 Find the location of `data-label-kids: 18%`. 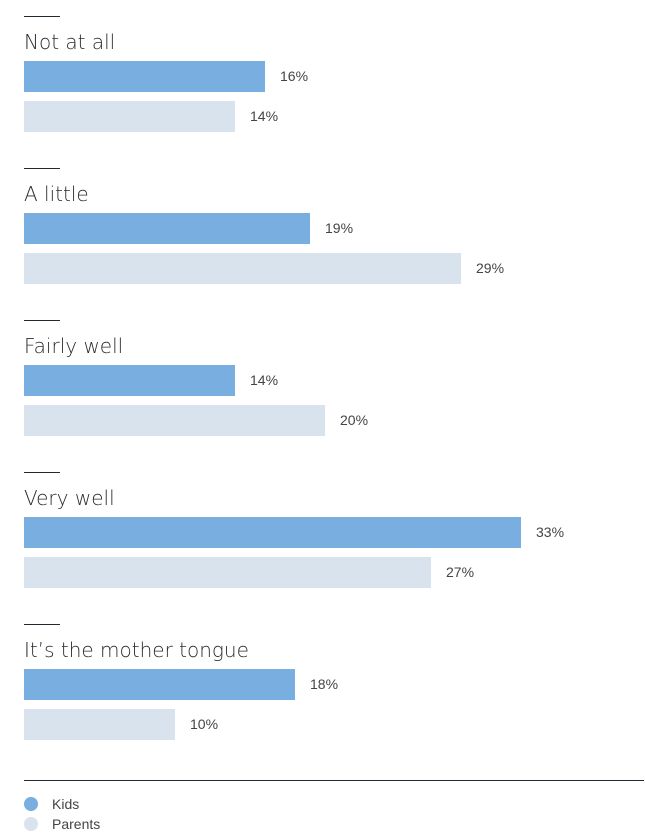

data-label-kids: 18% is located at coordinates (324, 684).